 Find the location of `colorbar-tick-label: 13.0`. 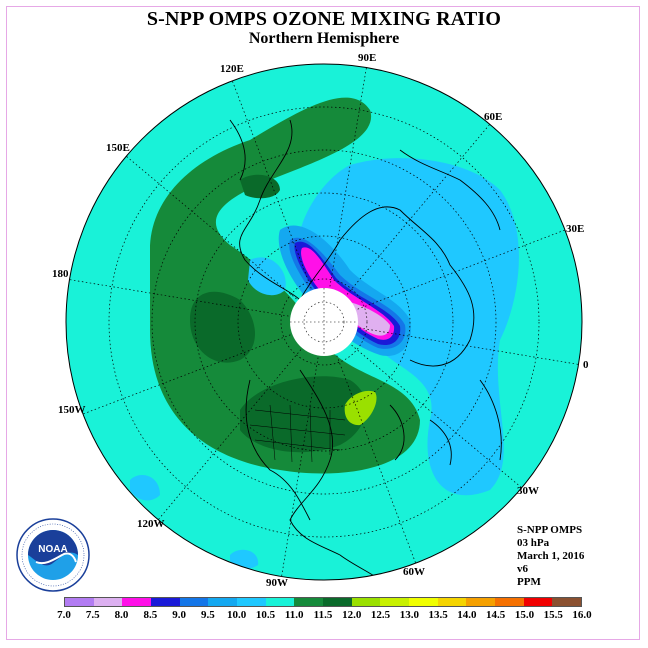

colorbar-tick-label: 13.0 is located at coordinates (409, 615).